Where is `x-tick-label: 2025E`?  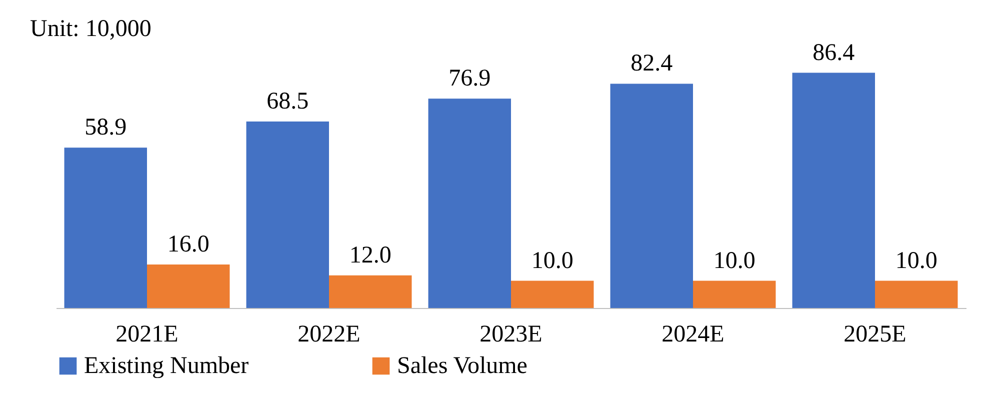 x-tick-label: 2025E is located at coordinates (875, 335).